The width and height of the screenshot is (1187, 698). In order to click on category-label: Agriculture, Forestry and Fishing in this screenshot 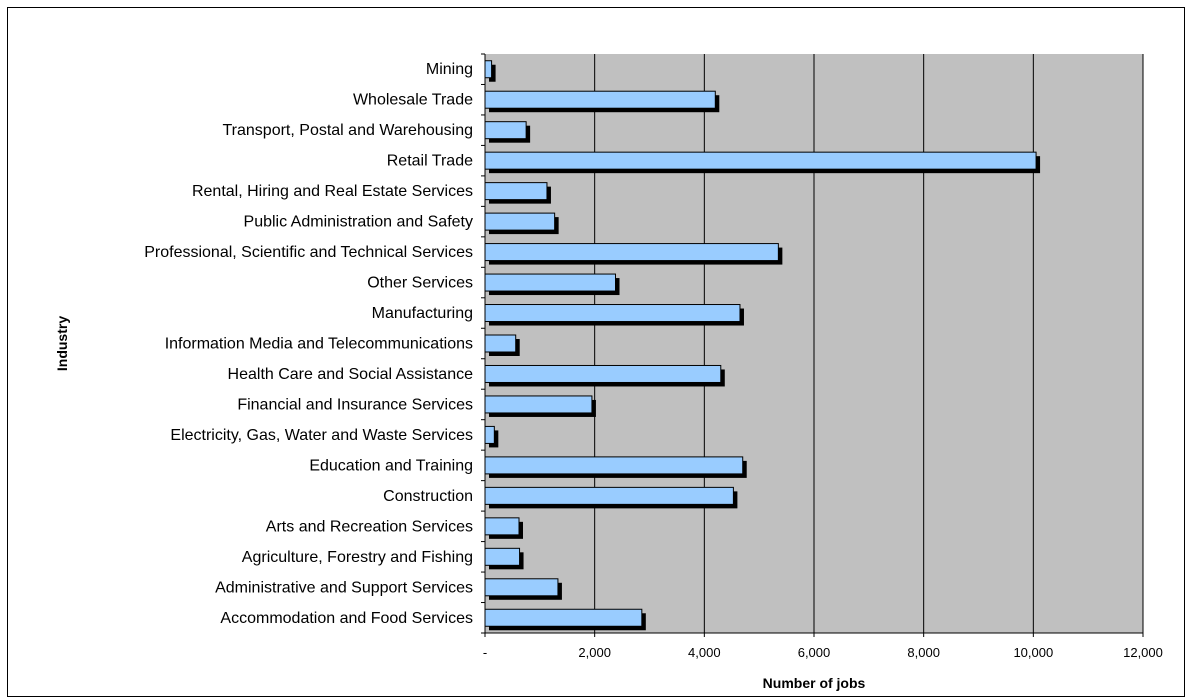, I will do `click(357, 557)`.